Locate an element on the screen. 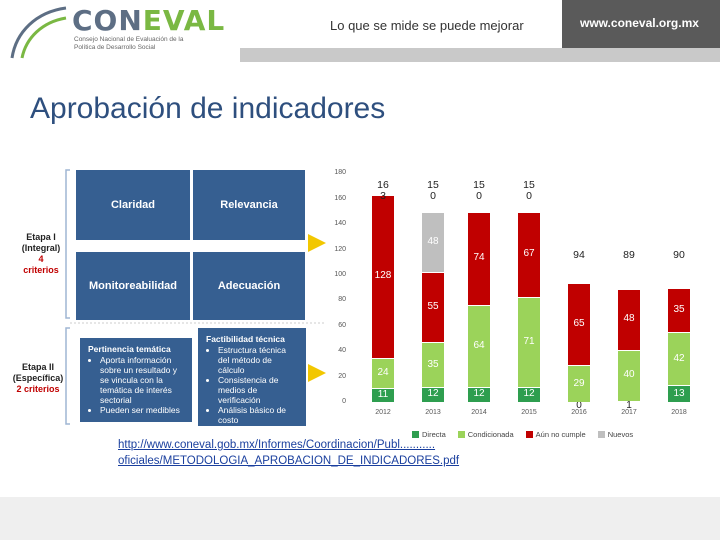 Image resolution: width=720 pixels, height=540 pixels. criterion-monitoreabilidad: Monitoreabilidad is located at coordinates (133, 286).